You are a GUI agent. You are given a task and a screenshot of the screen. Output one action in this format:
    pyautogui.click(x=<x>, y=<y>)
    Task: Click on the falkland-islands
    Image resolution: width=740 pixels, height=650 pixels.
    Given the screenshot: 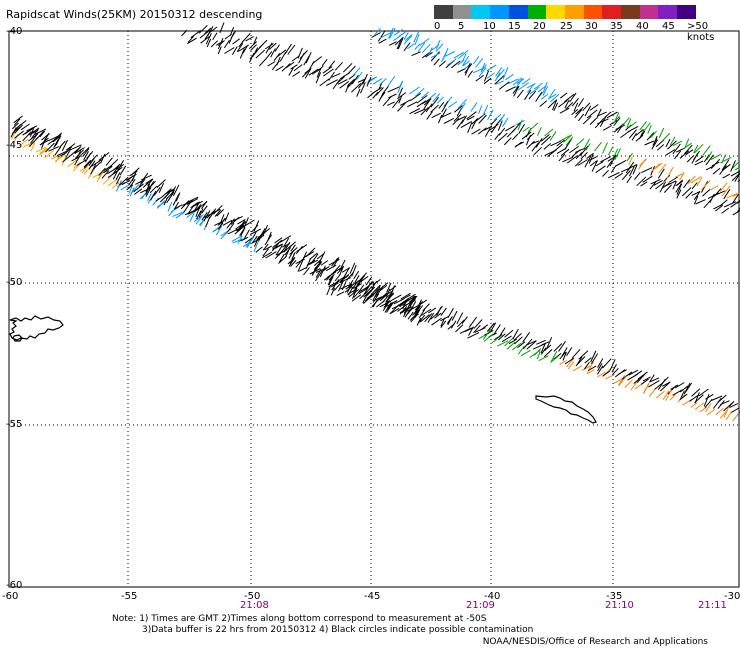 What is the action you would take?
    pyautogui.click(x=36, y=328)
    